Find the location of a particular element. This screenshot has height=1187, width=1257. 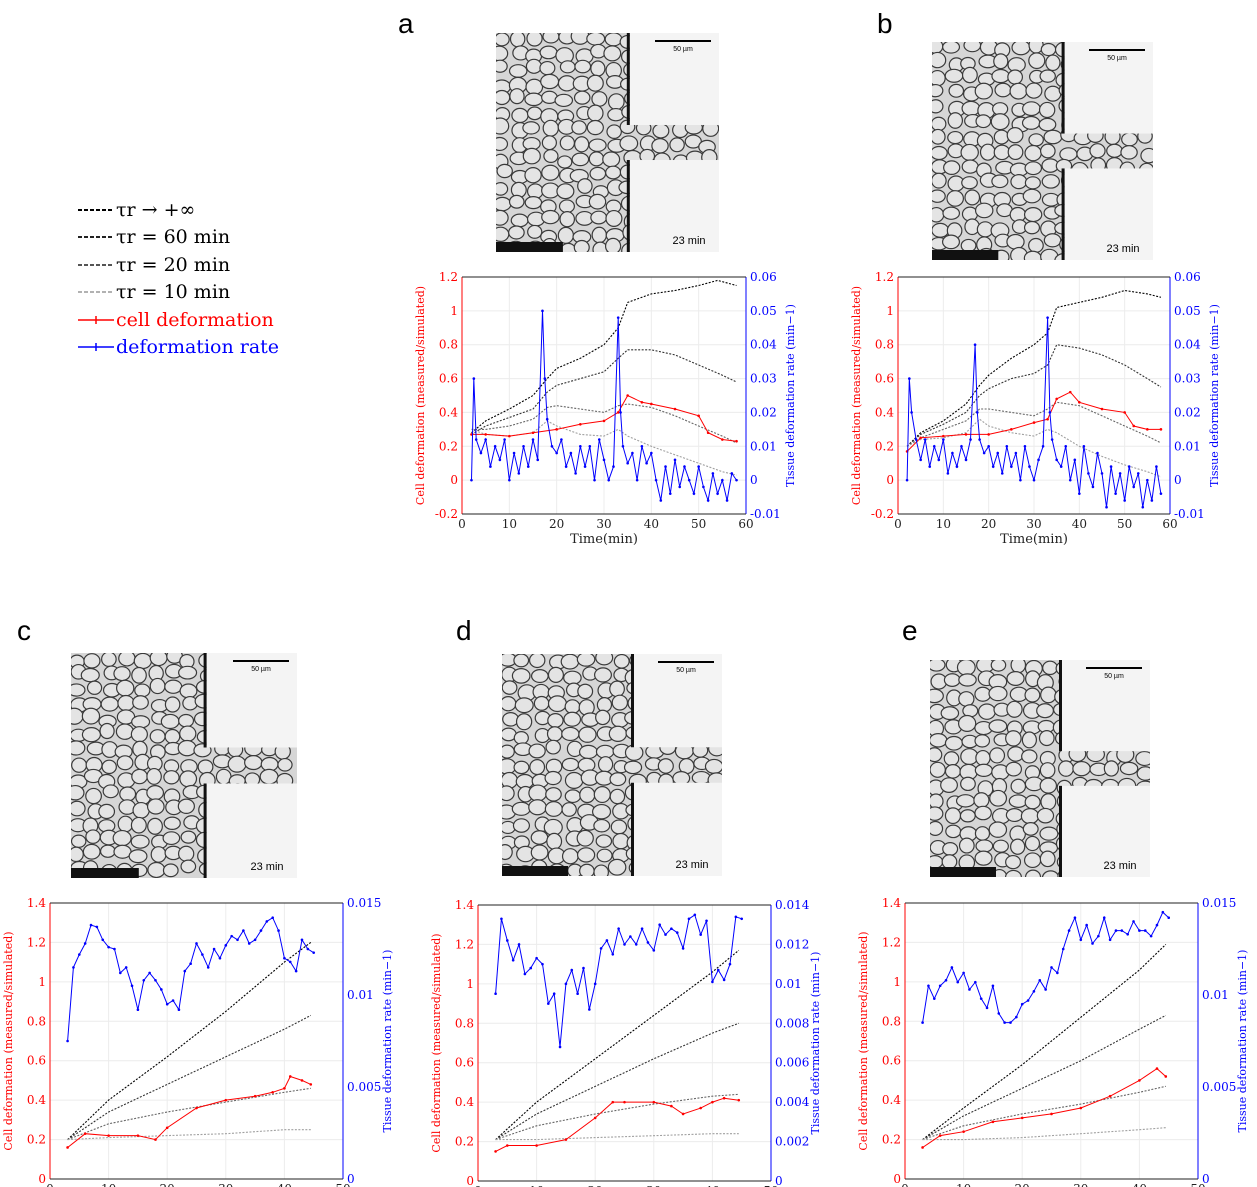

y2-tick-label: 0.004 is located at coordinates (792, 1102).